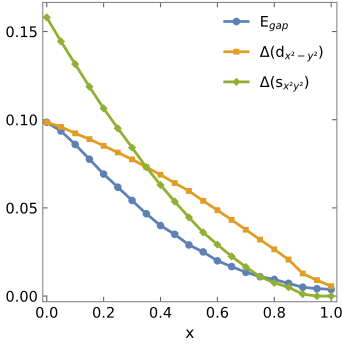  What do you see at coordinates (161, 312) in the screenshot?
I see `x-tick-label: 0.4` at bounding box center [161, 312].